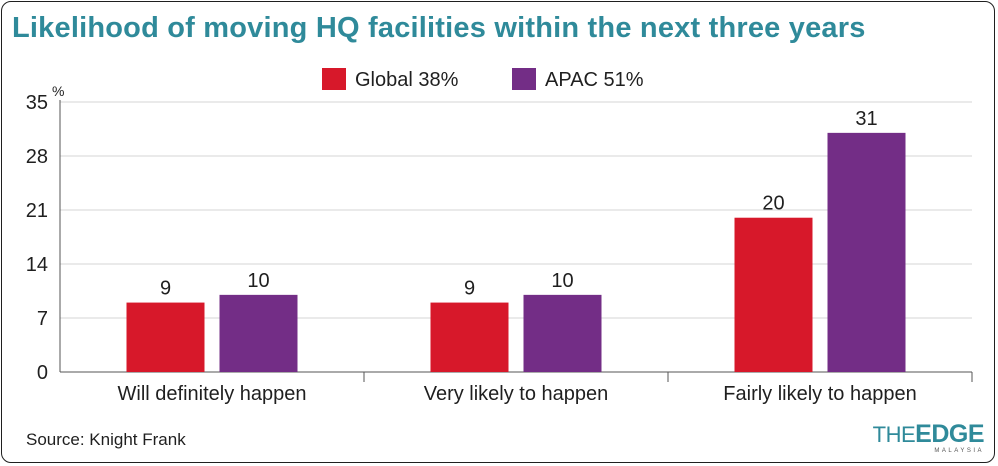  I want to click on y-tick-label: 14, so click(37, 265).